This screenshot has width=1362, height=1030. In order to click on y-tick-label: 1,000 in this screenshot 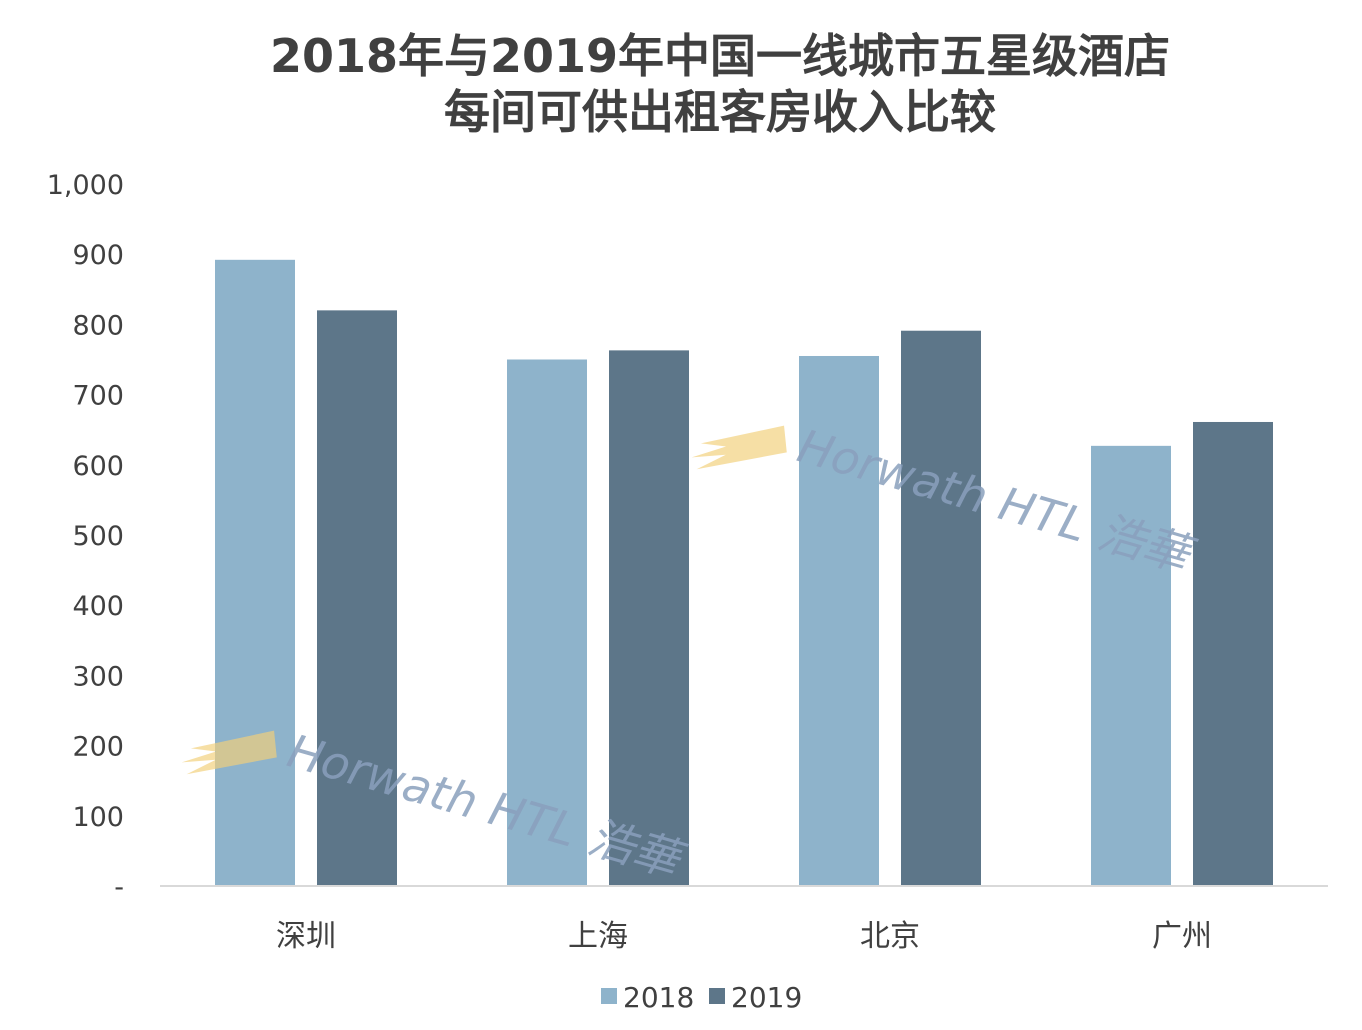, I will do `click(85, 185)`.